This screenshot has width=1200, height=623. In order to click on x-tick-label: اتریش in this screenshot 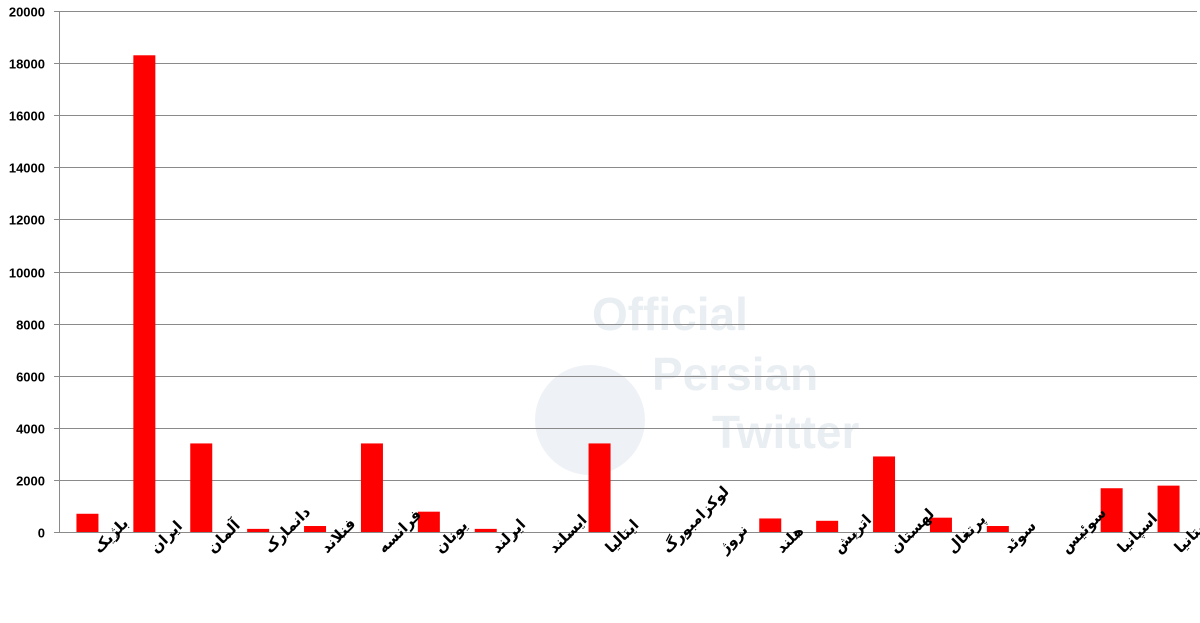, I will do `click(852, 534)`.